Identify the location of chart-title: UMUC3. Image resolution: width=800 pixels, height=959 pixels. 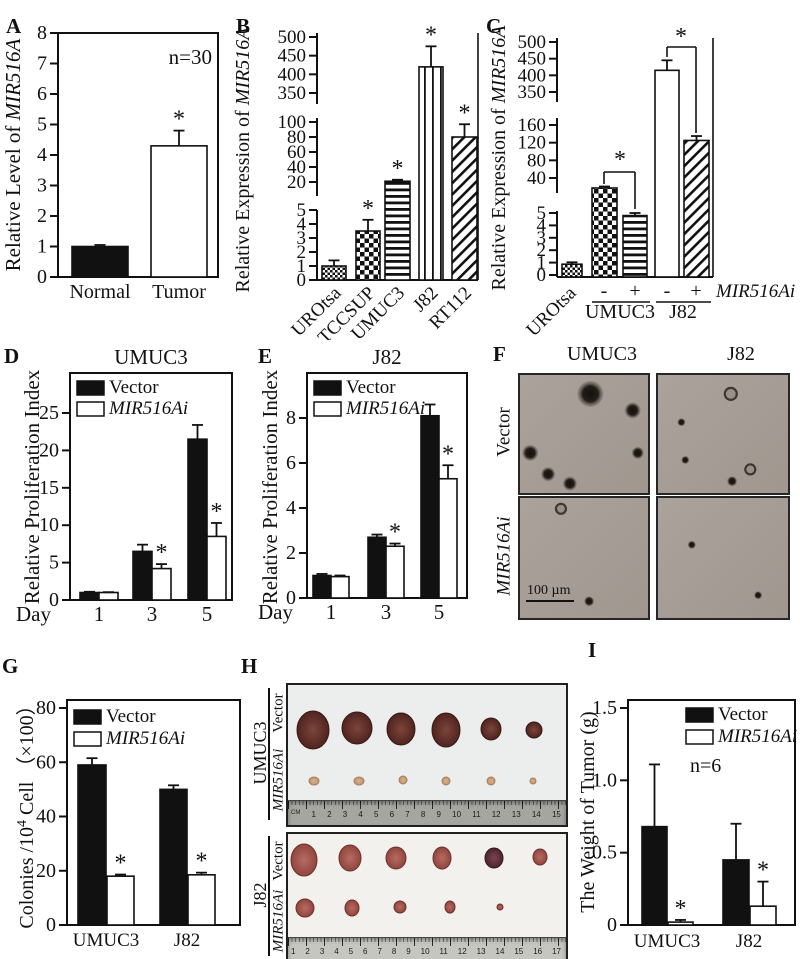
(151, 357).